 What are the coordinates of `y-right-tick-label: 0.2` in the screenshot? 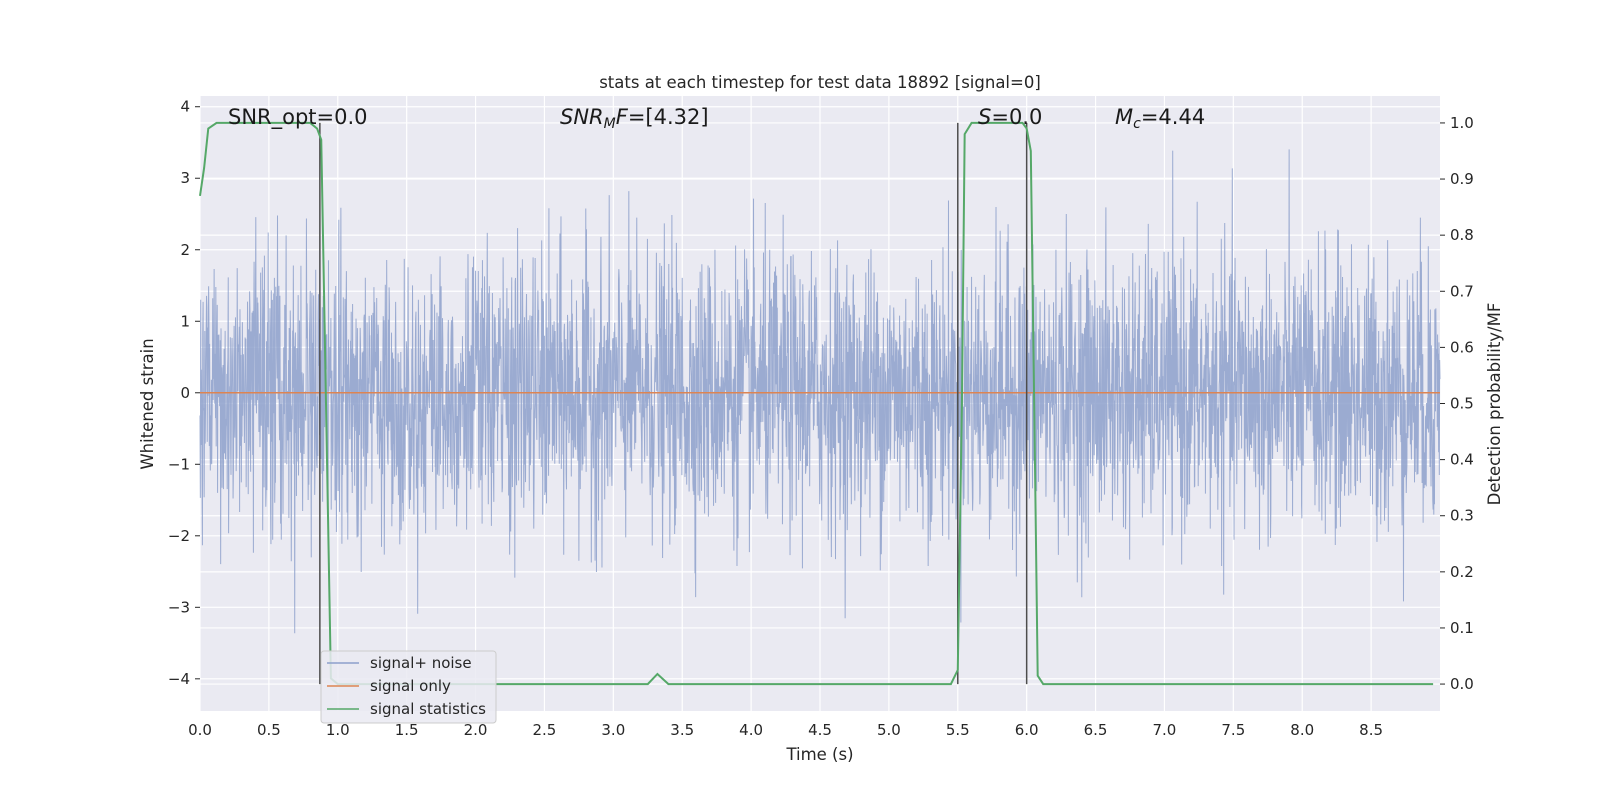 It's located at (1462, 572).